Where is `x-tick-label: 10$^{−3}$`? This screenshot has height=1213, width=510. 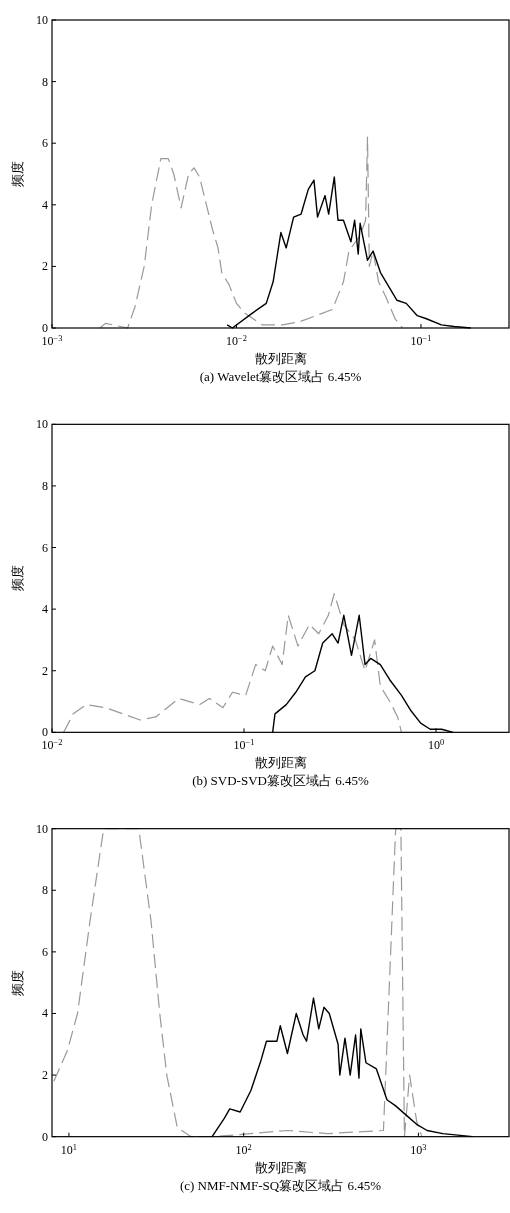
x-tick-label: 10$^{−3}$ is located at coordinates (52, 340).